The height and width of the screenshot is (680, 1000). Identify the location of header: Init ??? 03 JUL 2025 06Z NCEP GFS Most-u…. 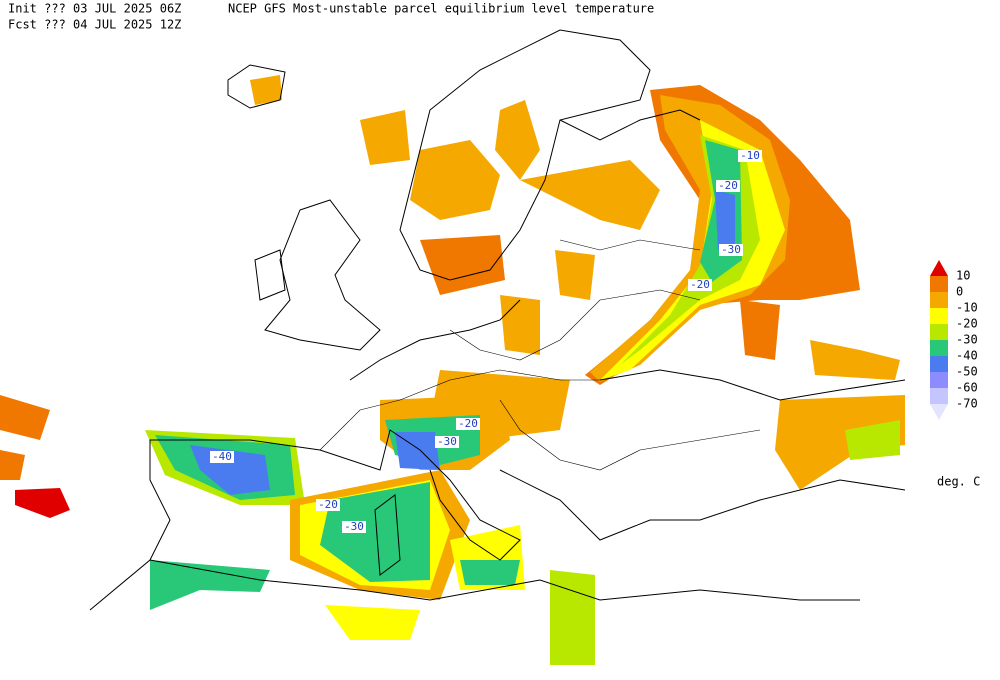
(331, 17).